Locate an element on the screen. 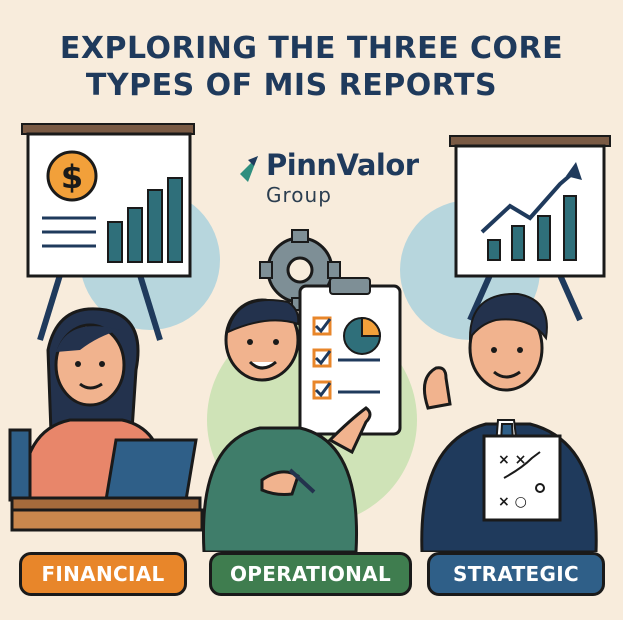  strategic-board is located at coordinates (530, 228).